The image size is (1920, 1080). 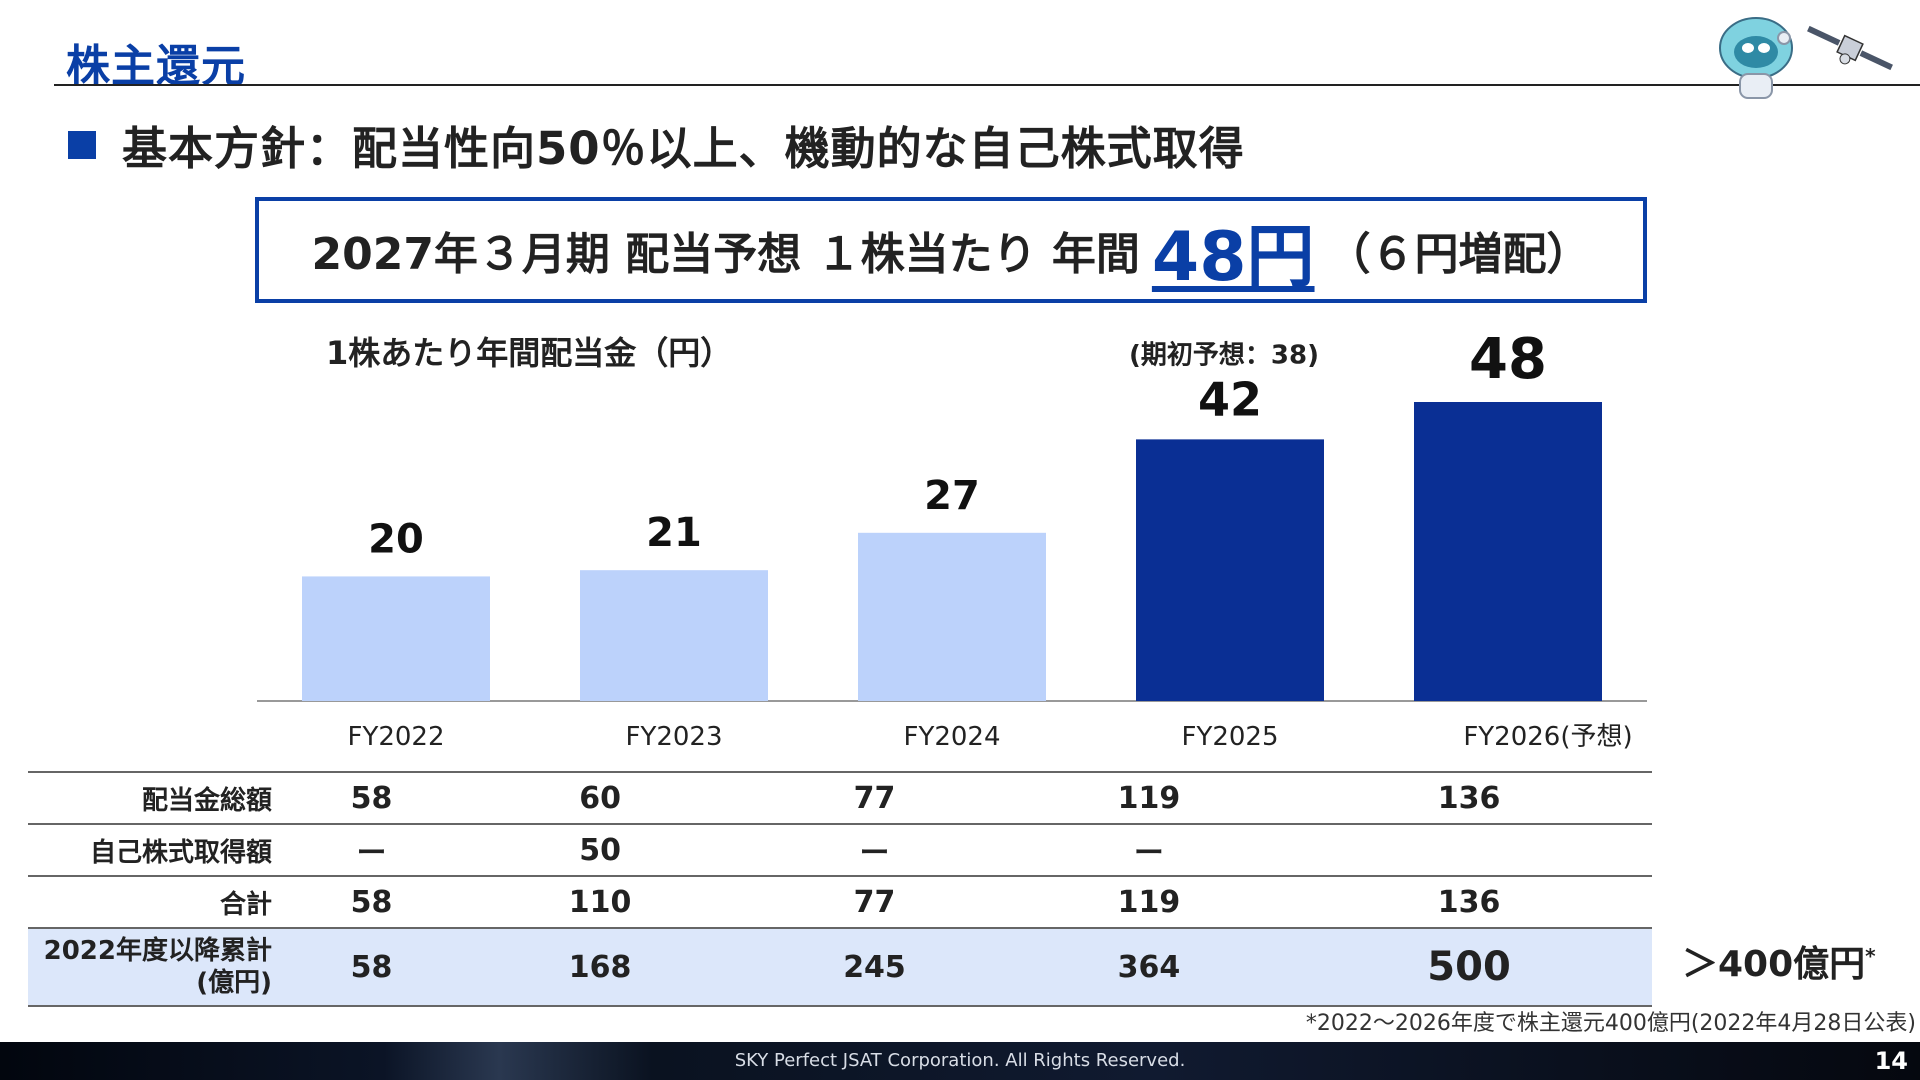 I want to click on page-title: 株主還元, so click(x=156, y=66).